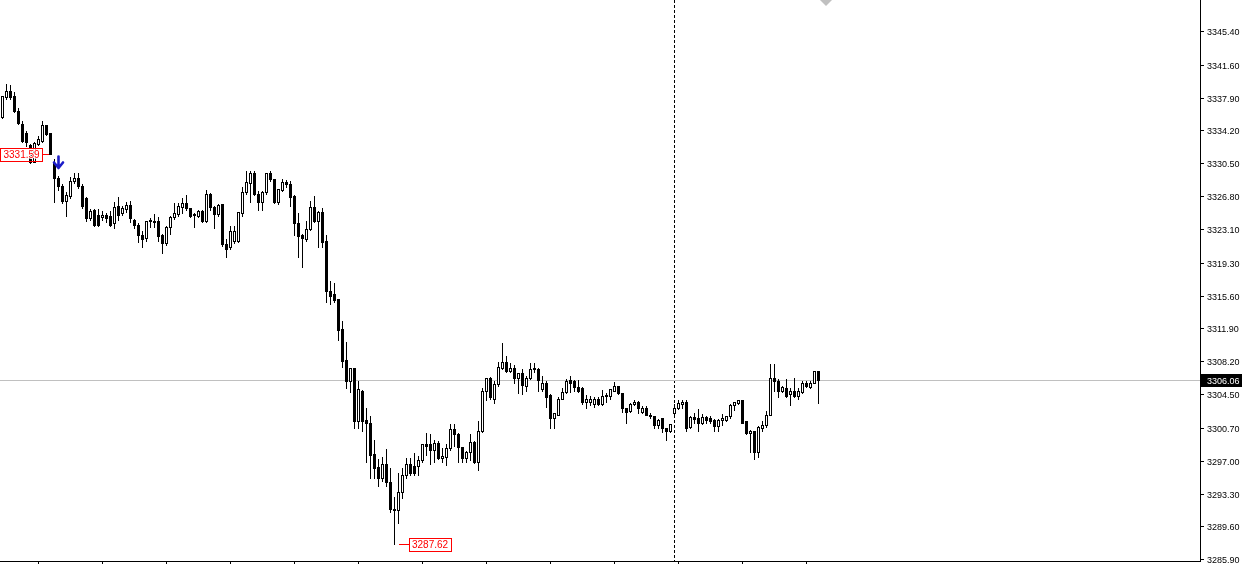 Image resolution: width=1242 pixels, height=564 pixels. Describe the element at coordinates (1223, 494) in the screenshot. I see `y-tick-label: 3293.30` at that location.